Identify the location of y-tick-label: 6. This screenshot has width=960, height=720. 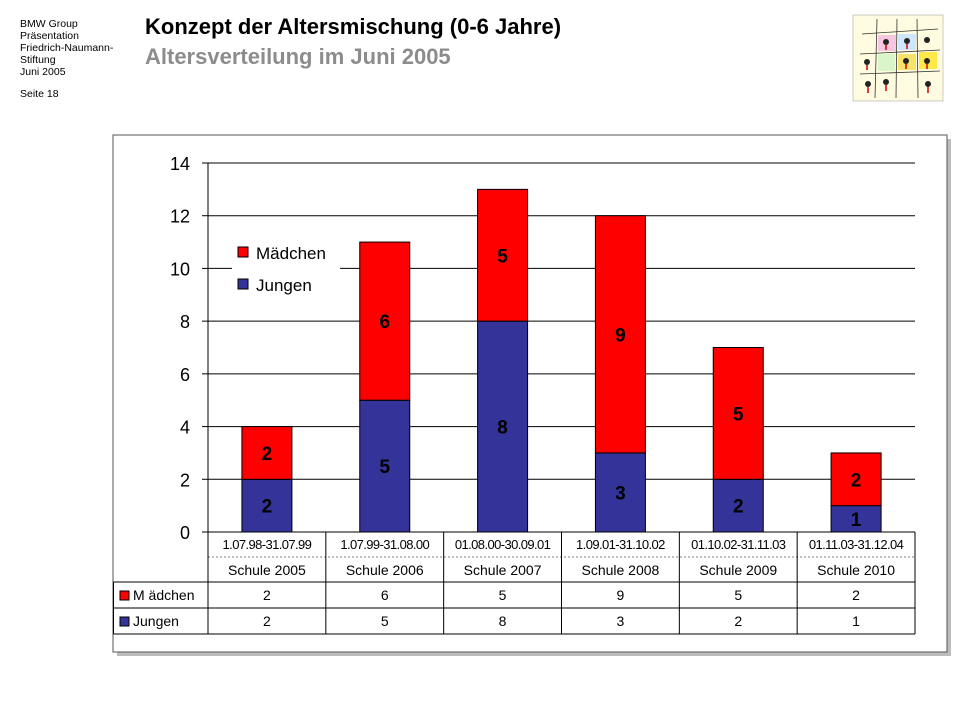
(185, 375).